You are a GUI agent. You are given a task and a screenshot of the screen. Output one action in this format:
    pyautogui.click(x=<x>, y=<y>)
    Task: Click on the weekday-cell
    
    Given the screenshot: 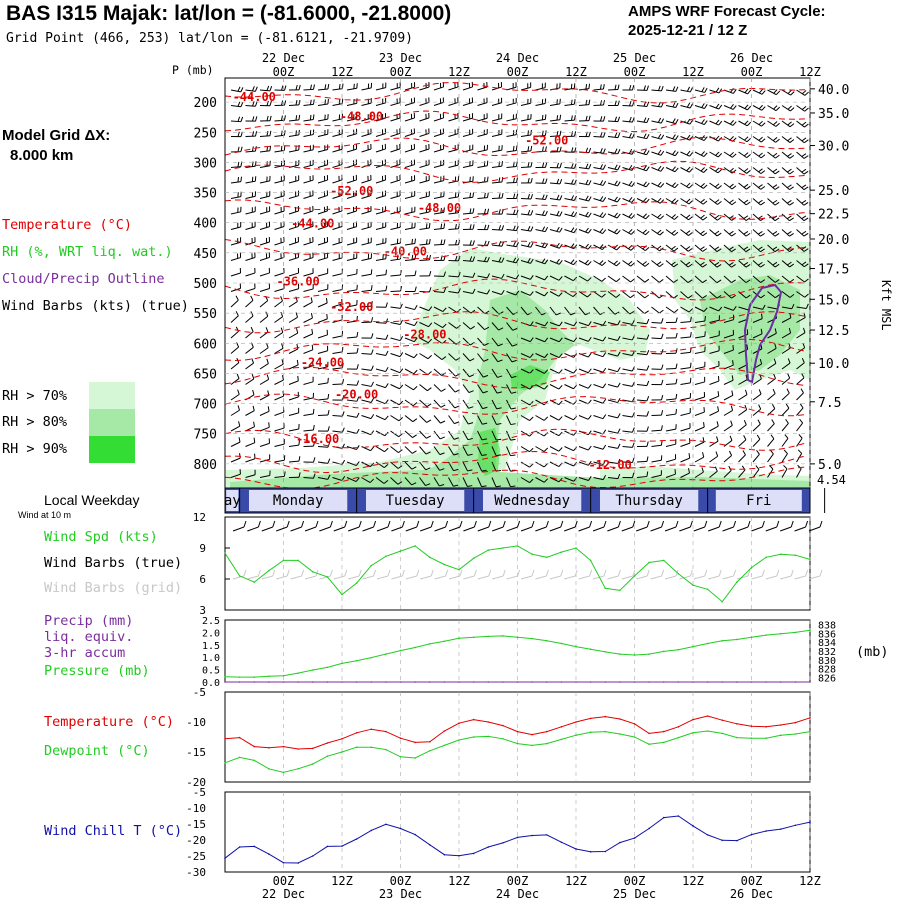 What is the action you would take?
    pyautogui.click(x=532, y=500)
    